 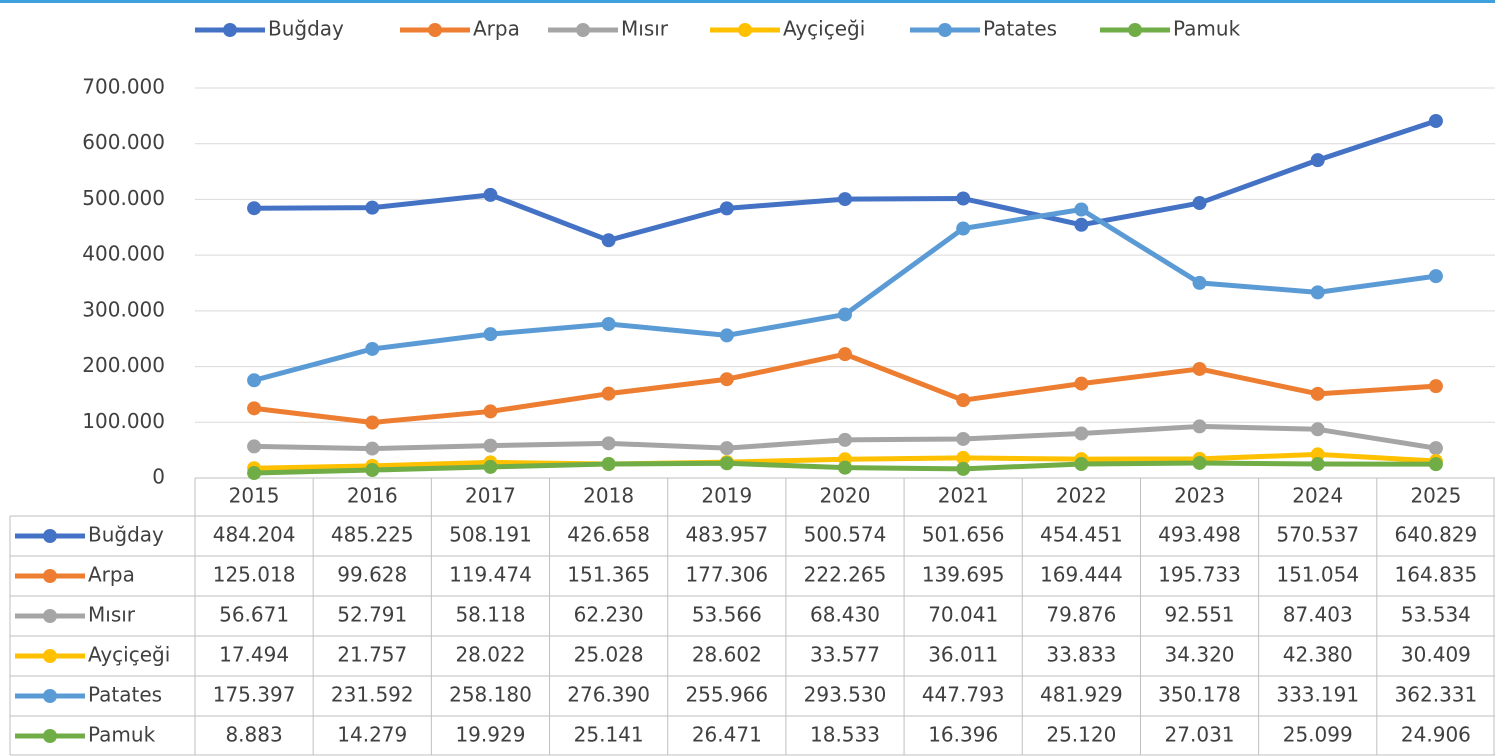 I want to click on table-cell: 68.430, so click(x=845, y=615).